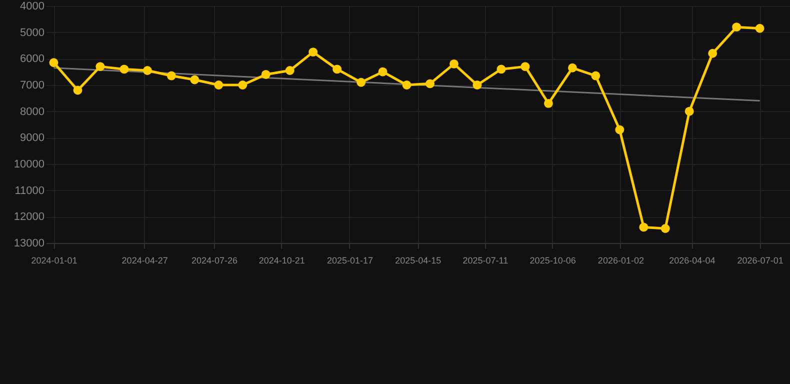 The image size is (790, 384). Describe the element at coordinates (760, 261) in the screenshot. I see `x-tick-label: 2026-07-01` at that location.